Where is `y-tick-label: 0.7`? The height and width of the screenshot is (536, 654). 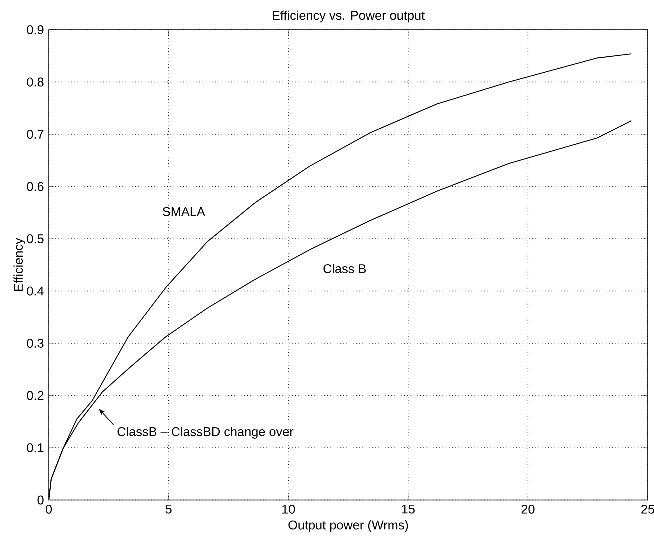 y-tick-label: 0.7 is located at coordinates (35, 134).